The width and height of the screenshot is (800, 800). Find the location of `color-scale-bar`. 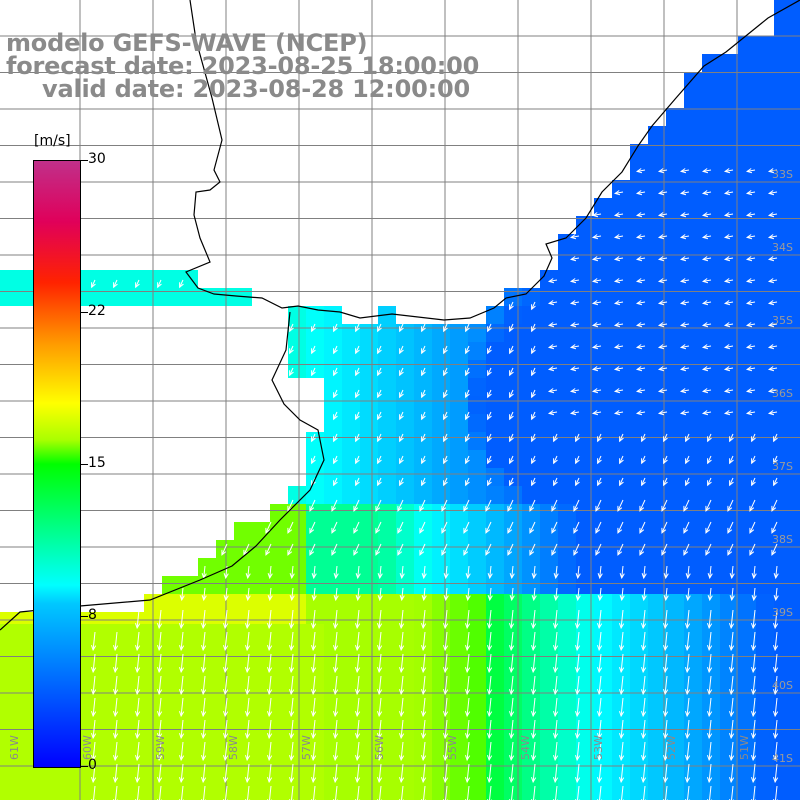

color-scale-bar is located at coordinates (57, 464).